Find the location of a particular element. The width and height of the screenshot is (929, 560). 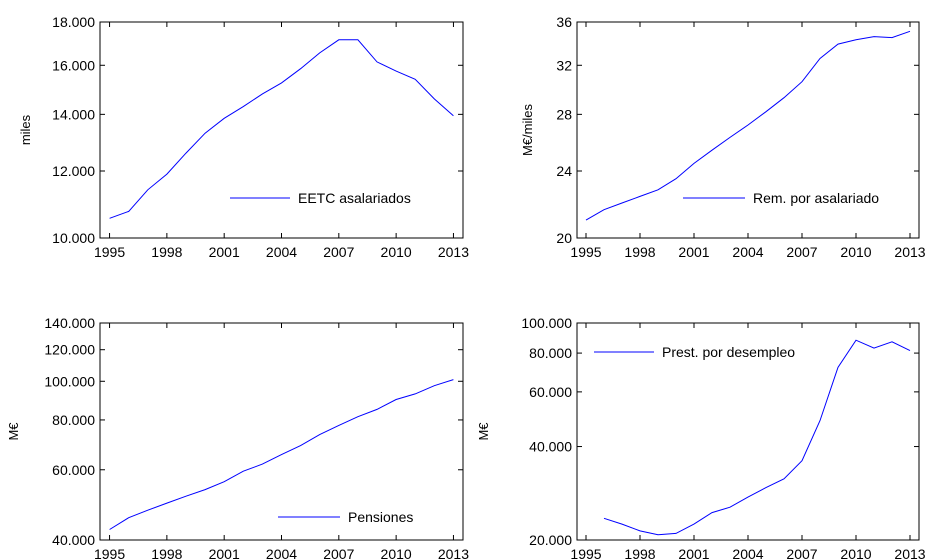

legend-label: Prest. por desempleo is located at coordinates (728, 352).